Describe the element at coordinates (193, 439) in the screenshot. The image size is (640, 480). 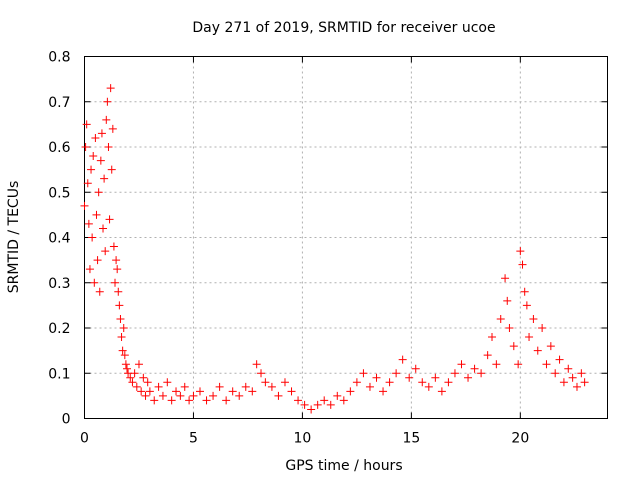
I see `x-tick-label: 5` at that location.